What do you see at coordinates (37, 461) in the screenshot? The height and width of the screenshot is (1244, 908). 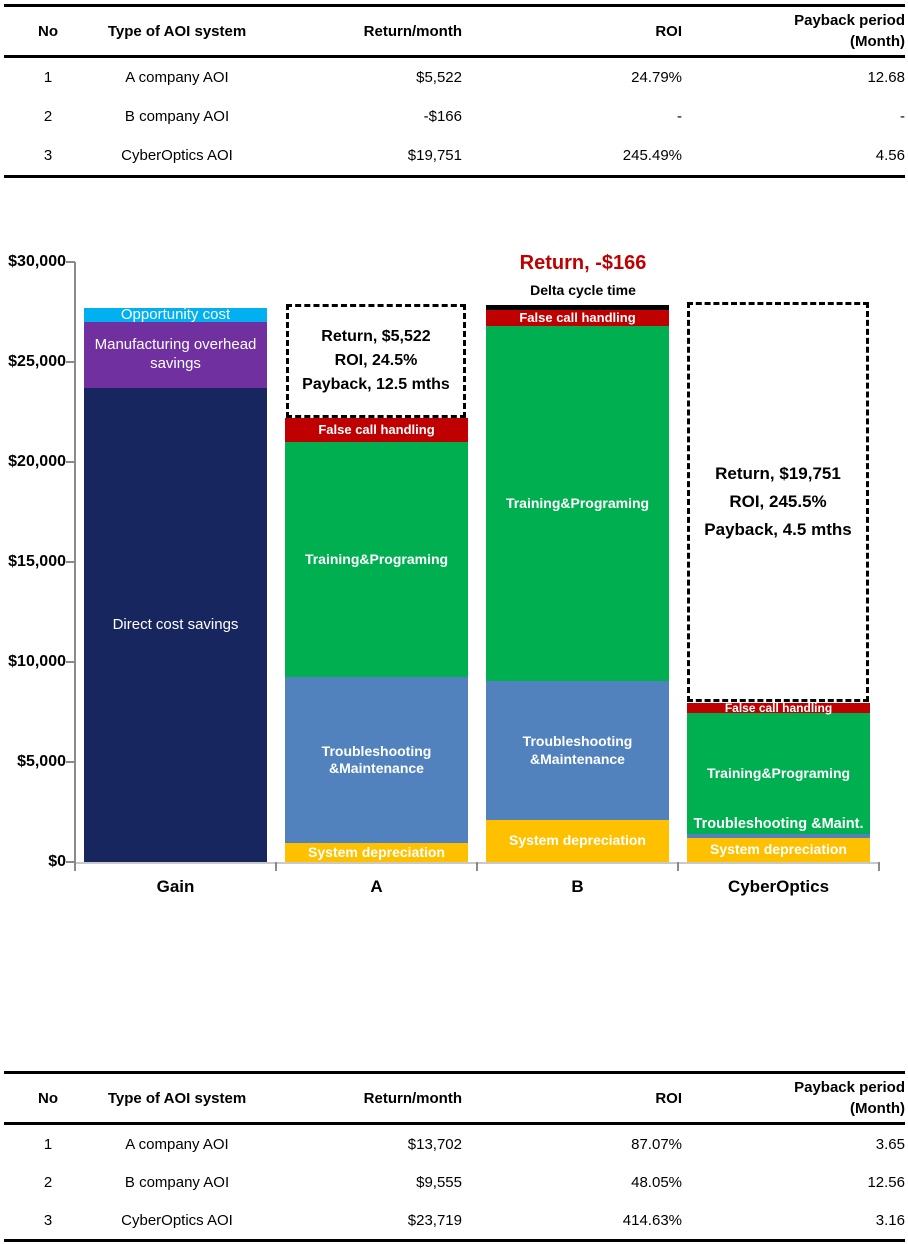 I see `y-axis-tick-label: $20,000` at bounding box center [37, 461].